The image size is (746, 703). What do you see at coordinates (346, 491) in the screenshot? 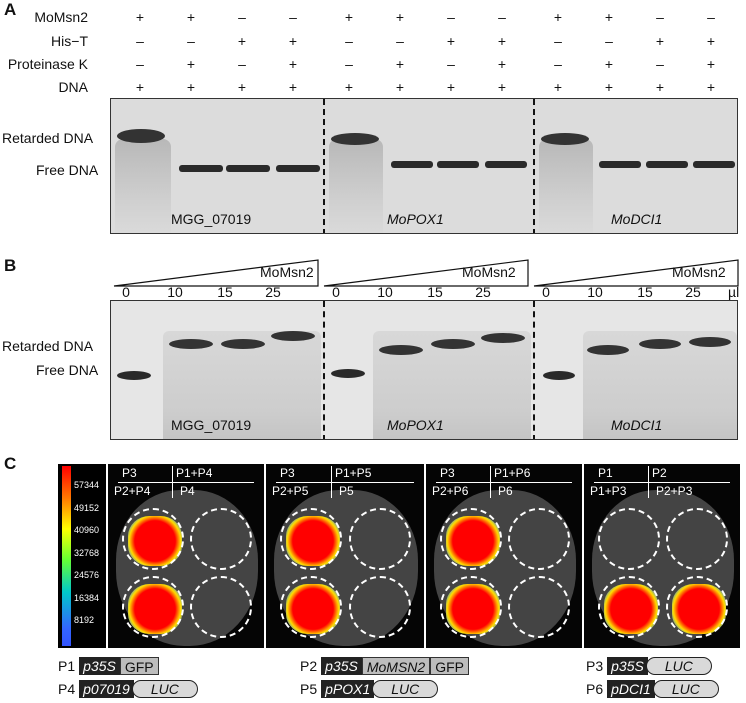
I see `infiltration-label: P5` at bounding box center [346, 491].